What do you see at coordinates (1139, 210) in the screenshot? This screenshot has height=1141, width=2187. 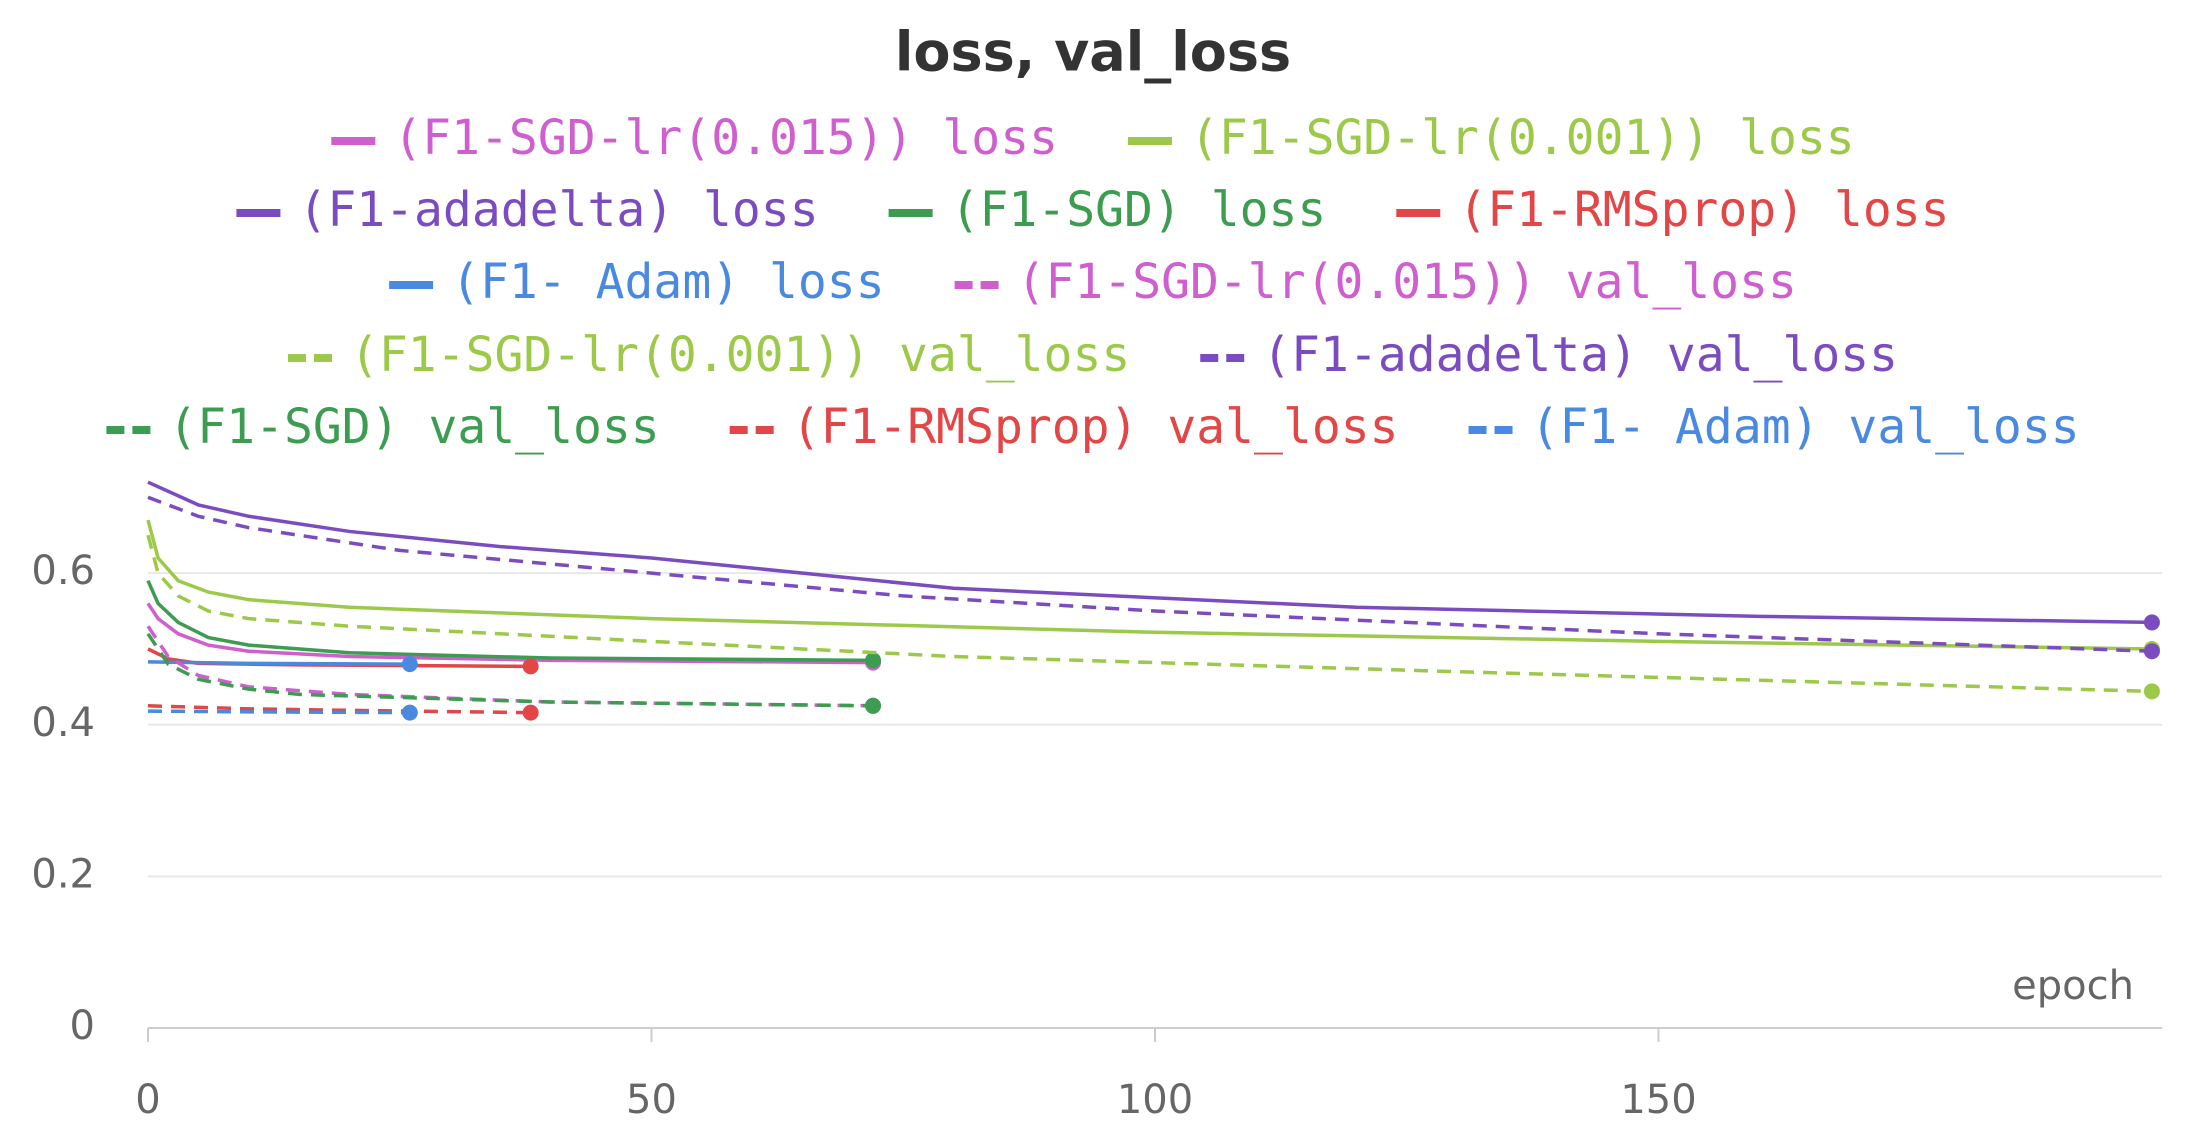 I see `legend-label: (F1-SGD) loss` at bounding box center [1139, 210].